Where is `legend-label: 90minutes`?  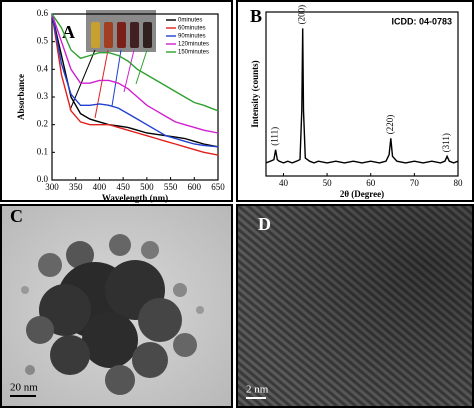
legend-label: 90minutes is located at coordinates (192, 37).